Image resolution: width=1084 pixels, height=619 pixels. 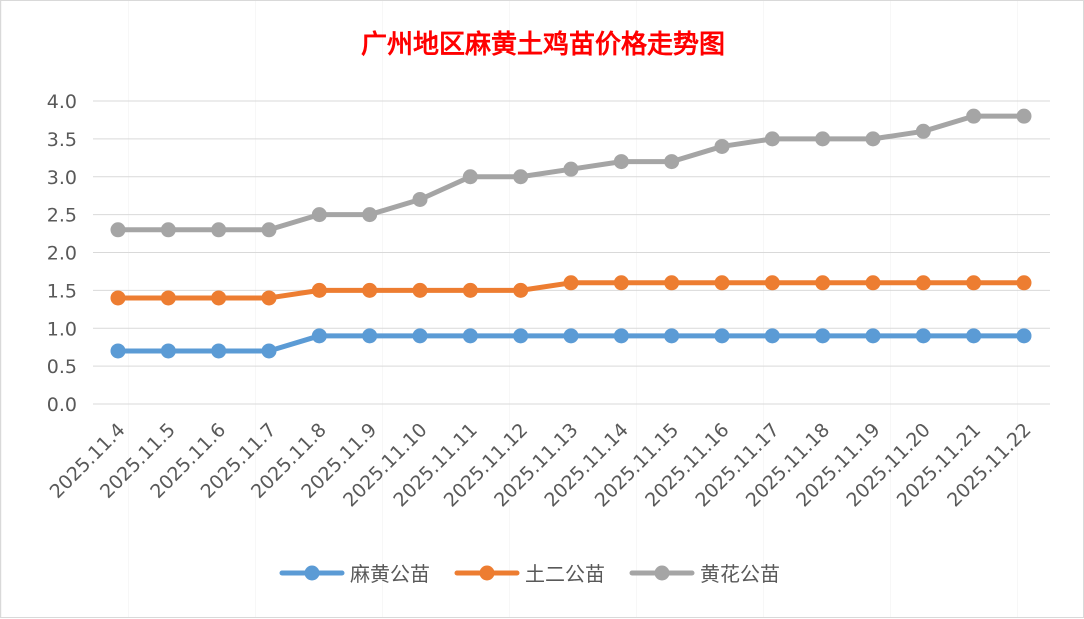 I want to click on legend-item: 麻黄公苗, so click(x=354, y=574).